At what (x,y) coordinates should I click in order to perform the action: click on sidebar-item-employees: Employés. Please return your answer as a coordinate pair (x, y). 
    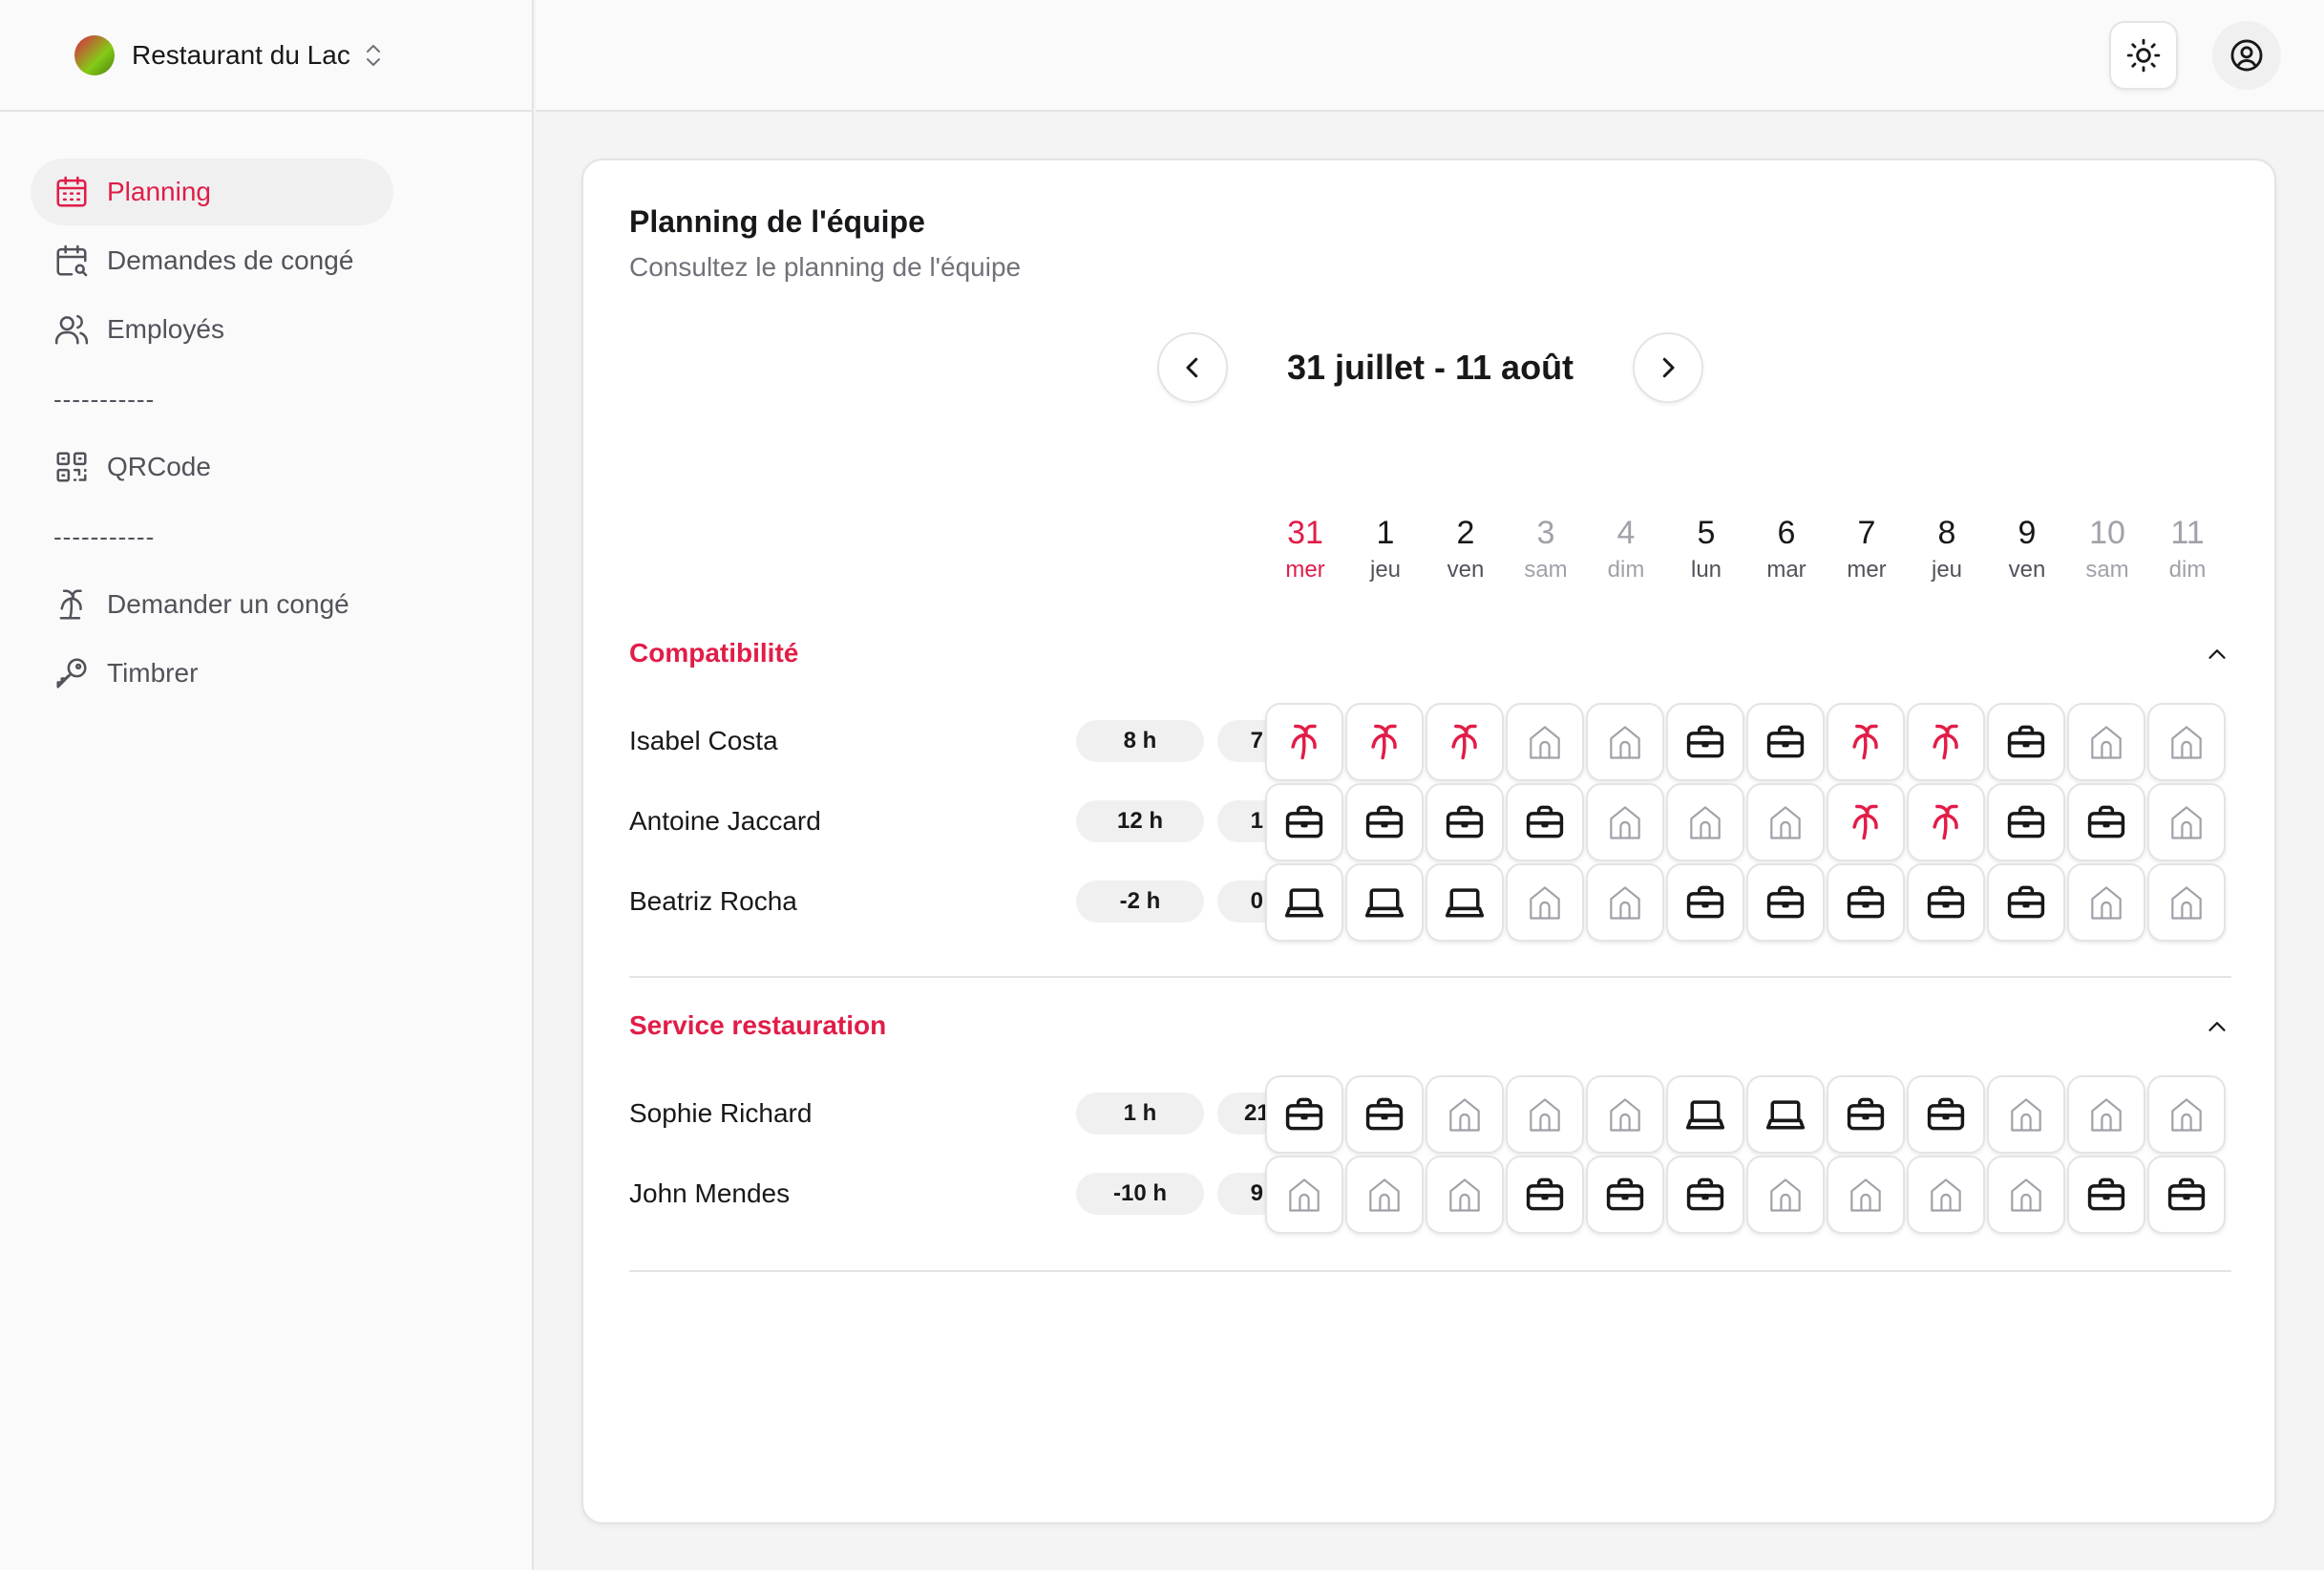
    Looking at the image, I should click on (212, 329).